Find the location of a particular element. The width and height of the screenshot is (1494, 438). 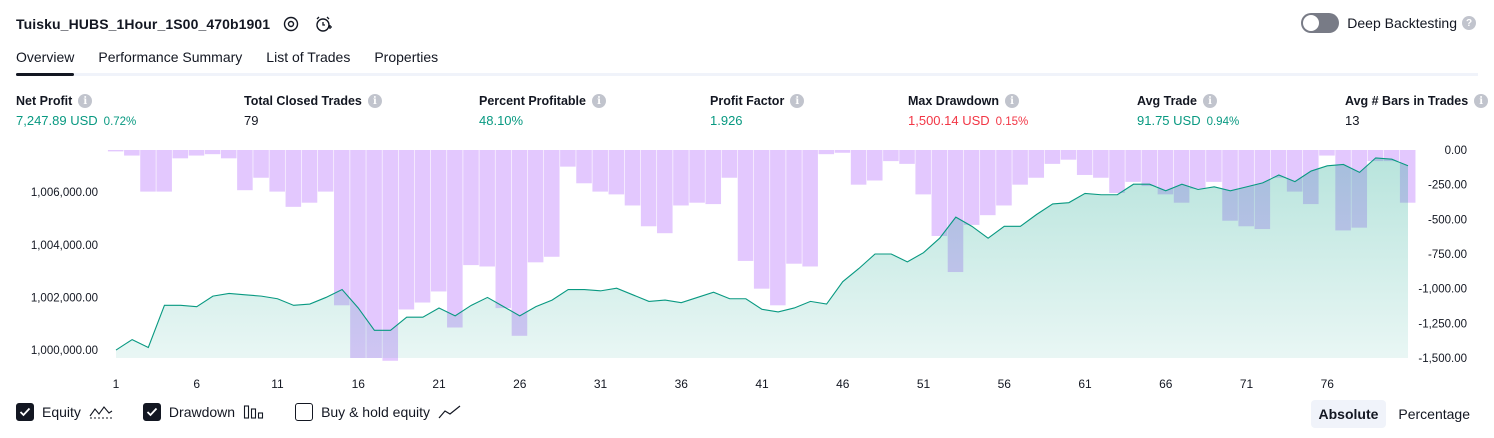

drawdown-bars-icon is located at coordinates (254, 412).